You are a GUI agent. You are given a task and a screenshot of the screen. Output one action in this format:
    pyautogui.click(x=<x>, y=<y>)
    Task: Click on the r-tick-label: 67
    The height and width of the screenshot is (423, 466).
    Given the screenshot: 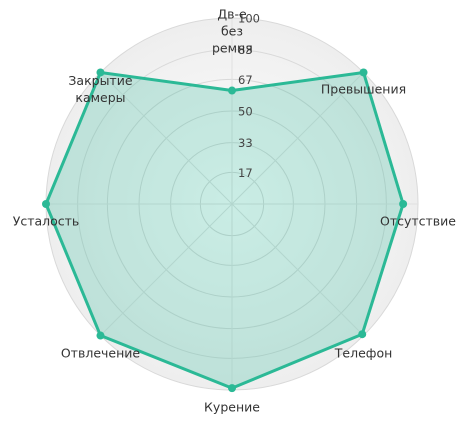 What is the action you would take?
    pyautogui.click(x=245, y=80)
    